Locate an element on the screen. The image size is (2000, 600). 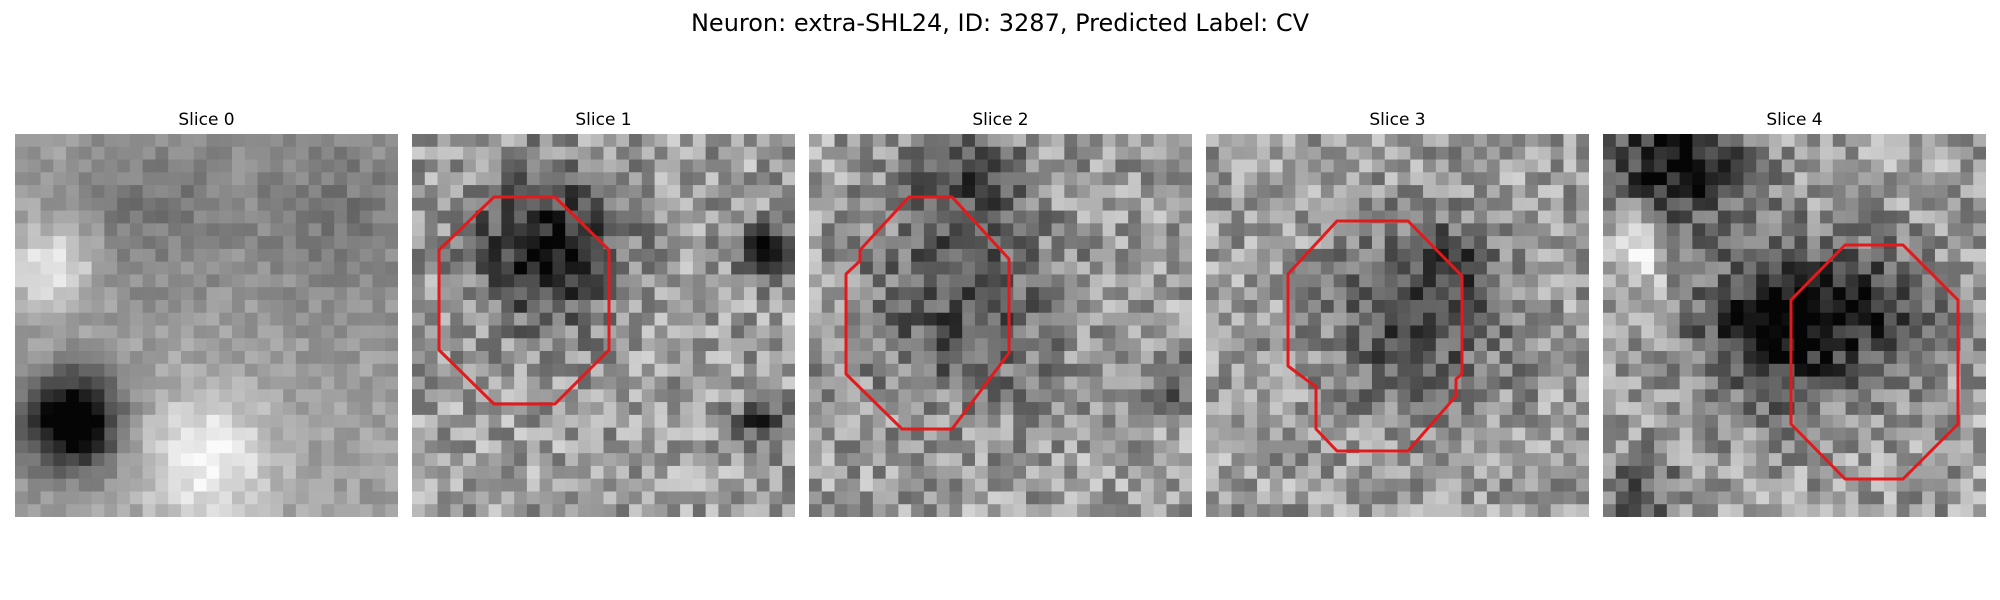
slice-panel-2: Slice 2 is located at coordinates (1000, 312).